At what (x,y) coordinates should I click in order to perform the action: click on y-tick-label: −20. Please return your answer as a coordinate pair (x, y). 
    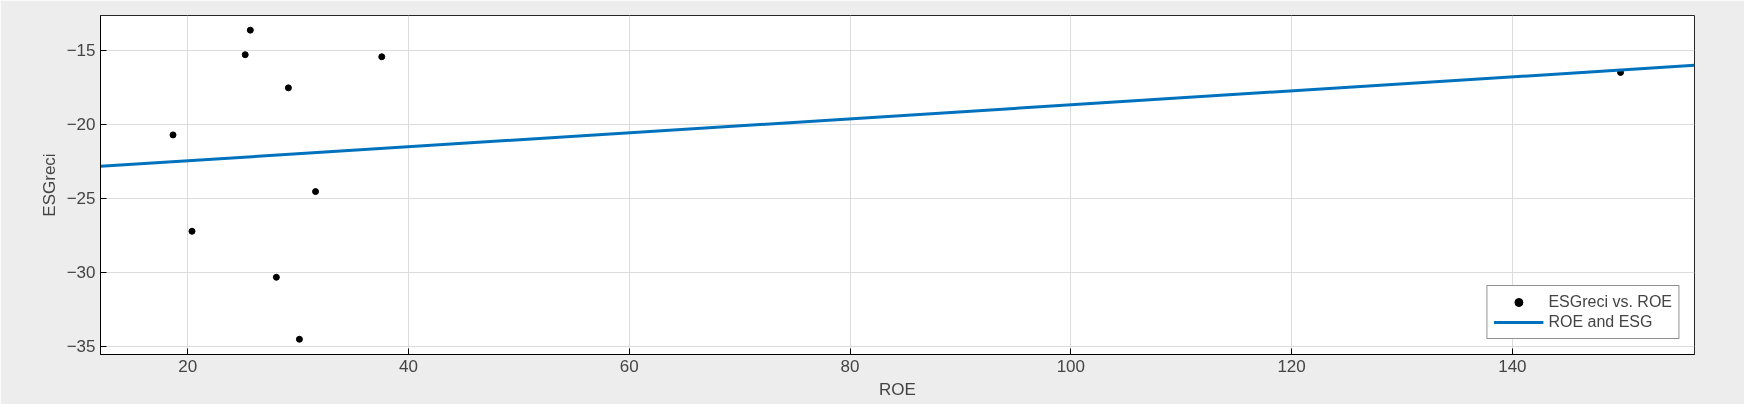
    Looking at the image, I should click on (81, 125).